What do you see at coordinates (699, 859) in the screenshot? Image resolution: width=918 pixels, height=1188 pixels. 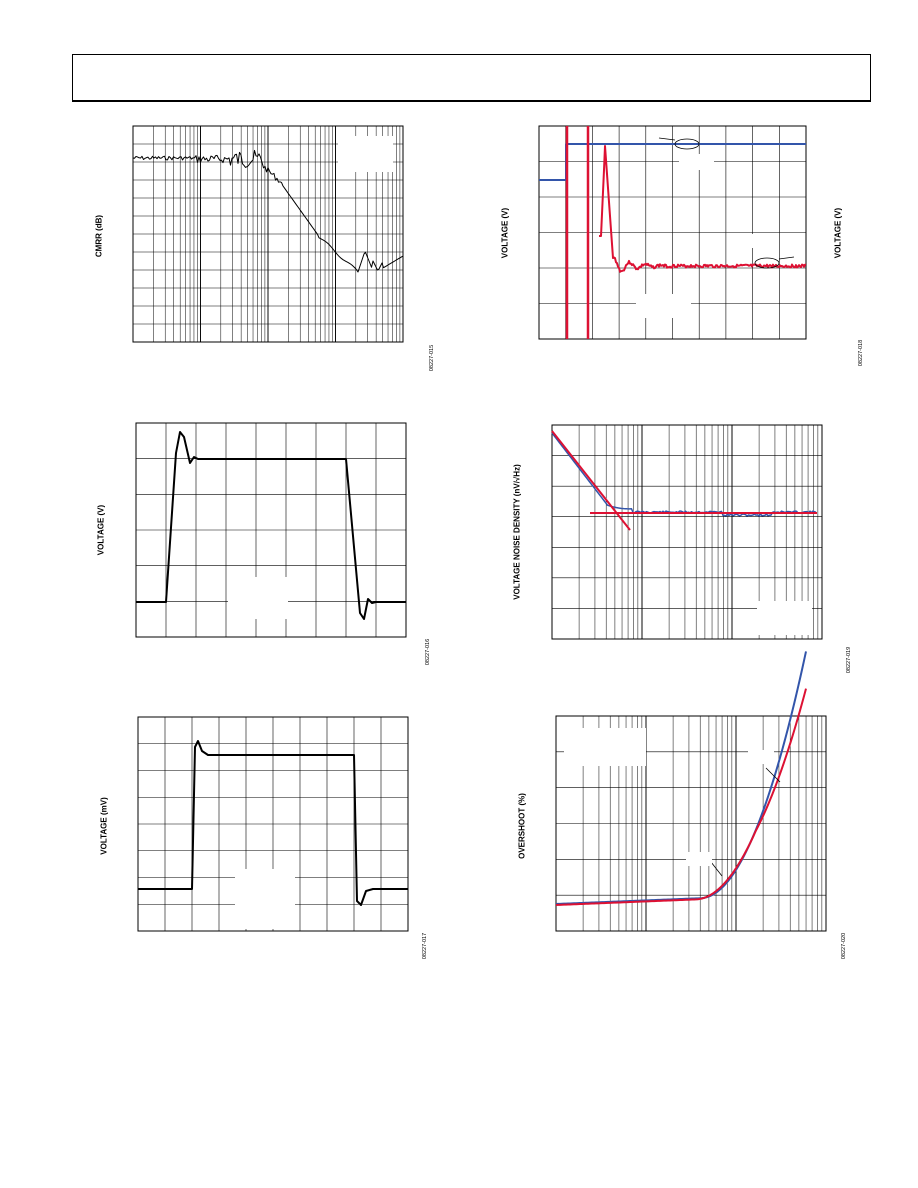 I see `chart6-lower-label-box` at bounding box center [699, 859].